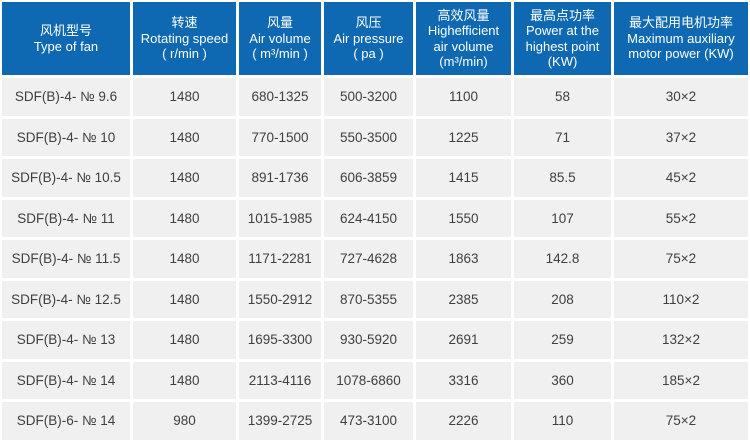 Image resolution: width=750 pixels, height=445 pixels. I want to click on cell-air-pressure: 606-3859, so click(368, 178).